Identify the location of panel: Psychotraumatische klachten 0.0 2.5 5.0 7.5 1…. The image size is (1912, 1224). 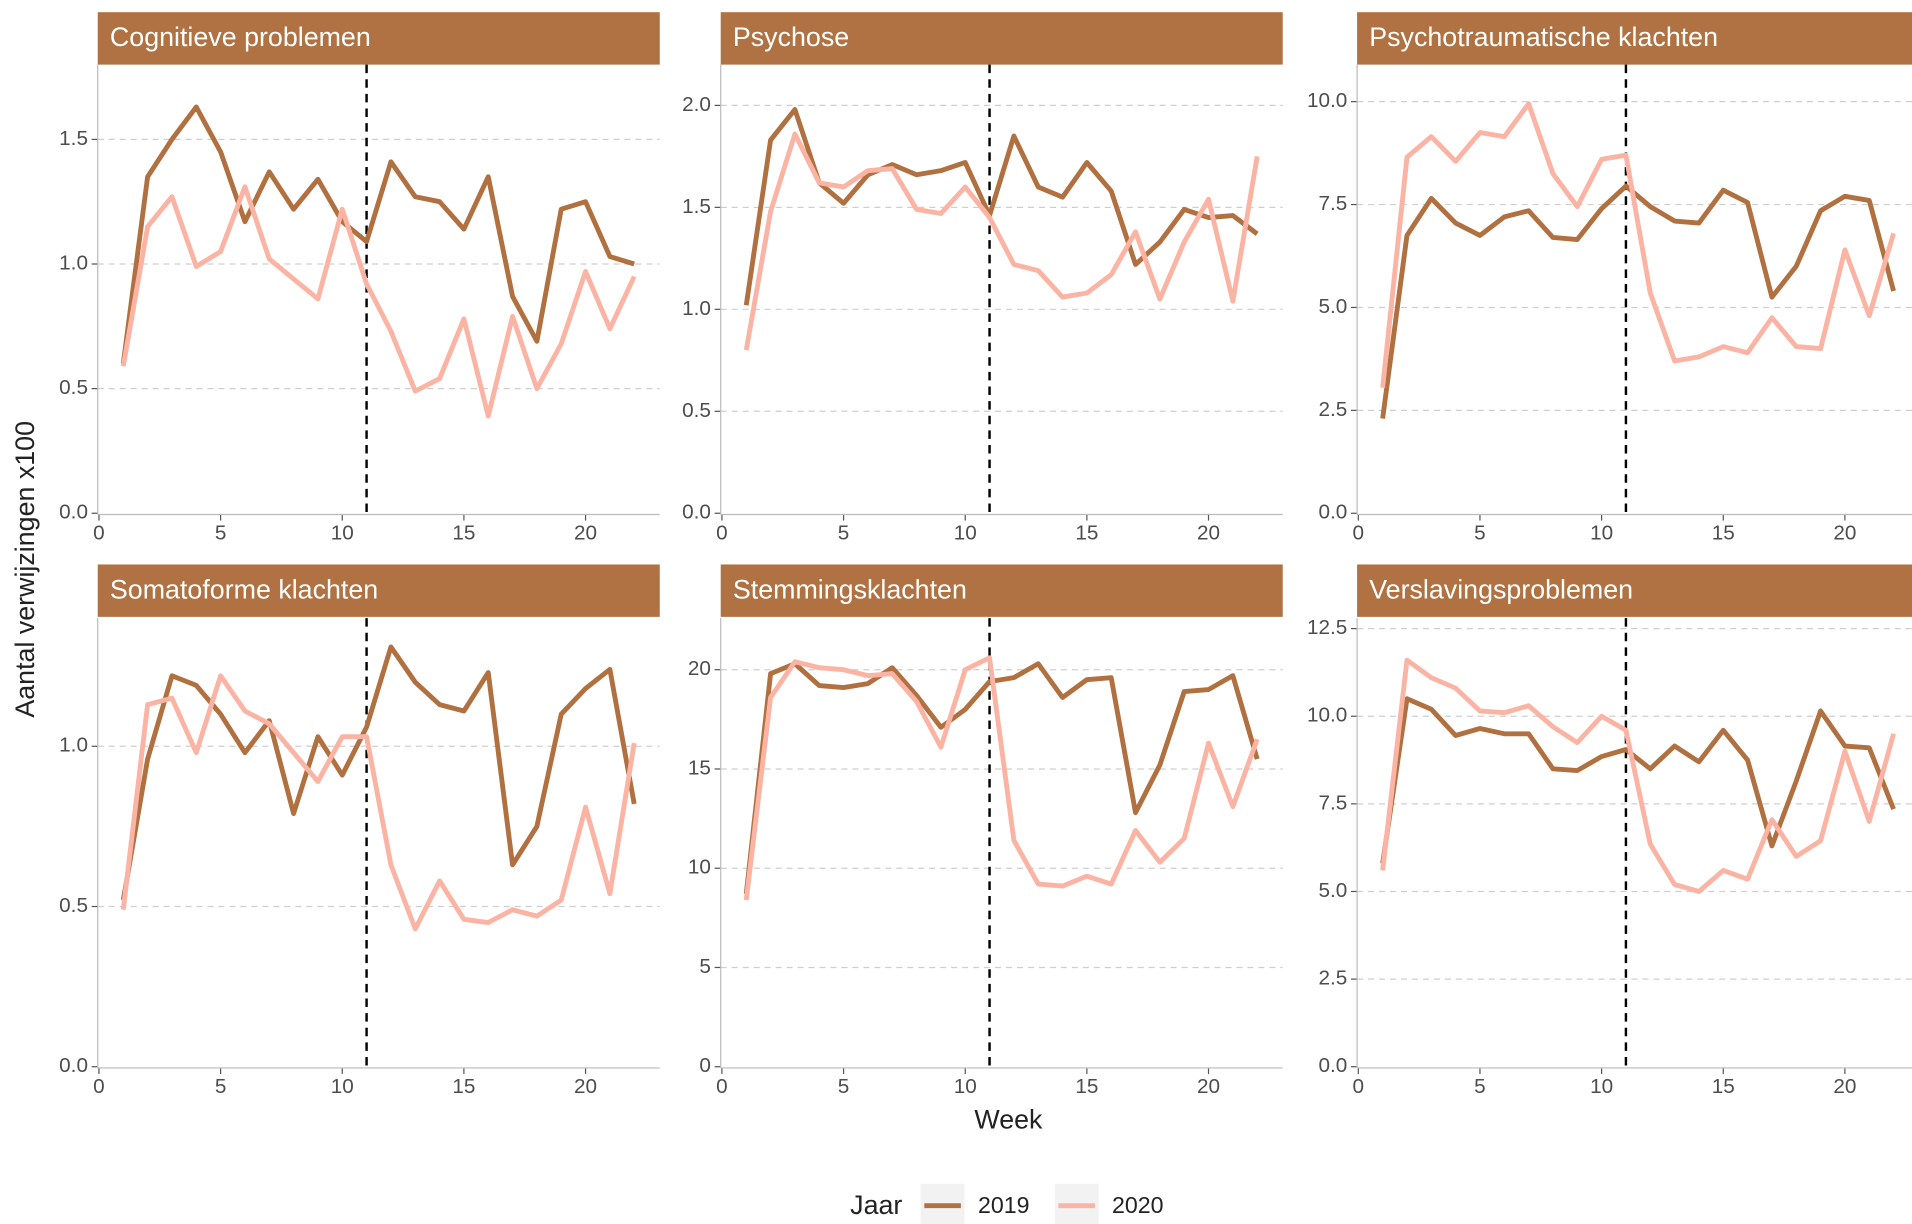
(1609, 278).